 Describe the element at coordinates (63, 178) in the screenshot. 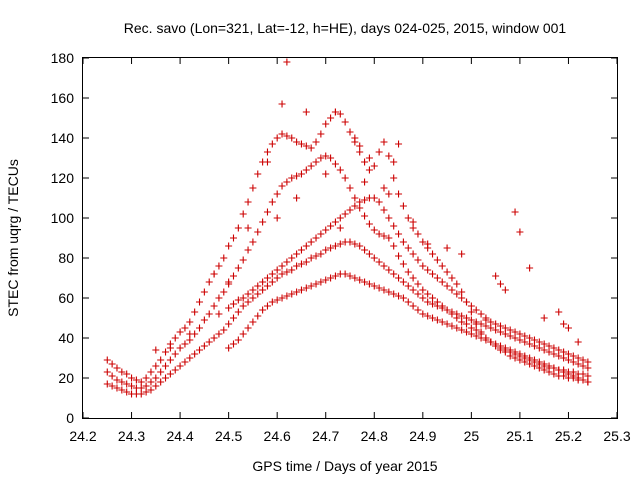

I see `y-tick-label: 120` at that location.